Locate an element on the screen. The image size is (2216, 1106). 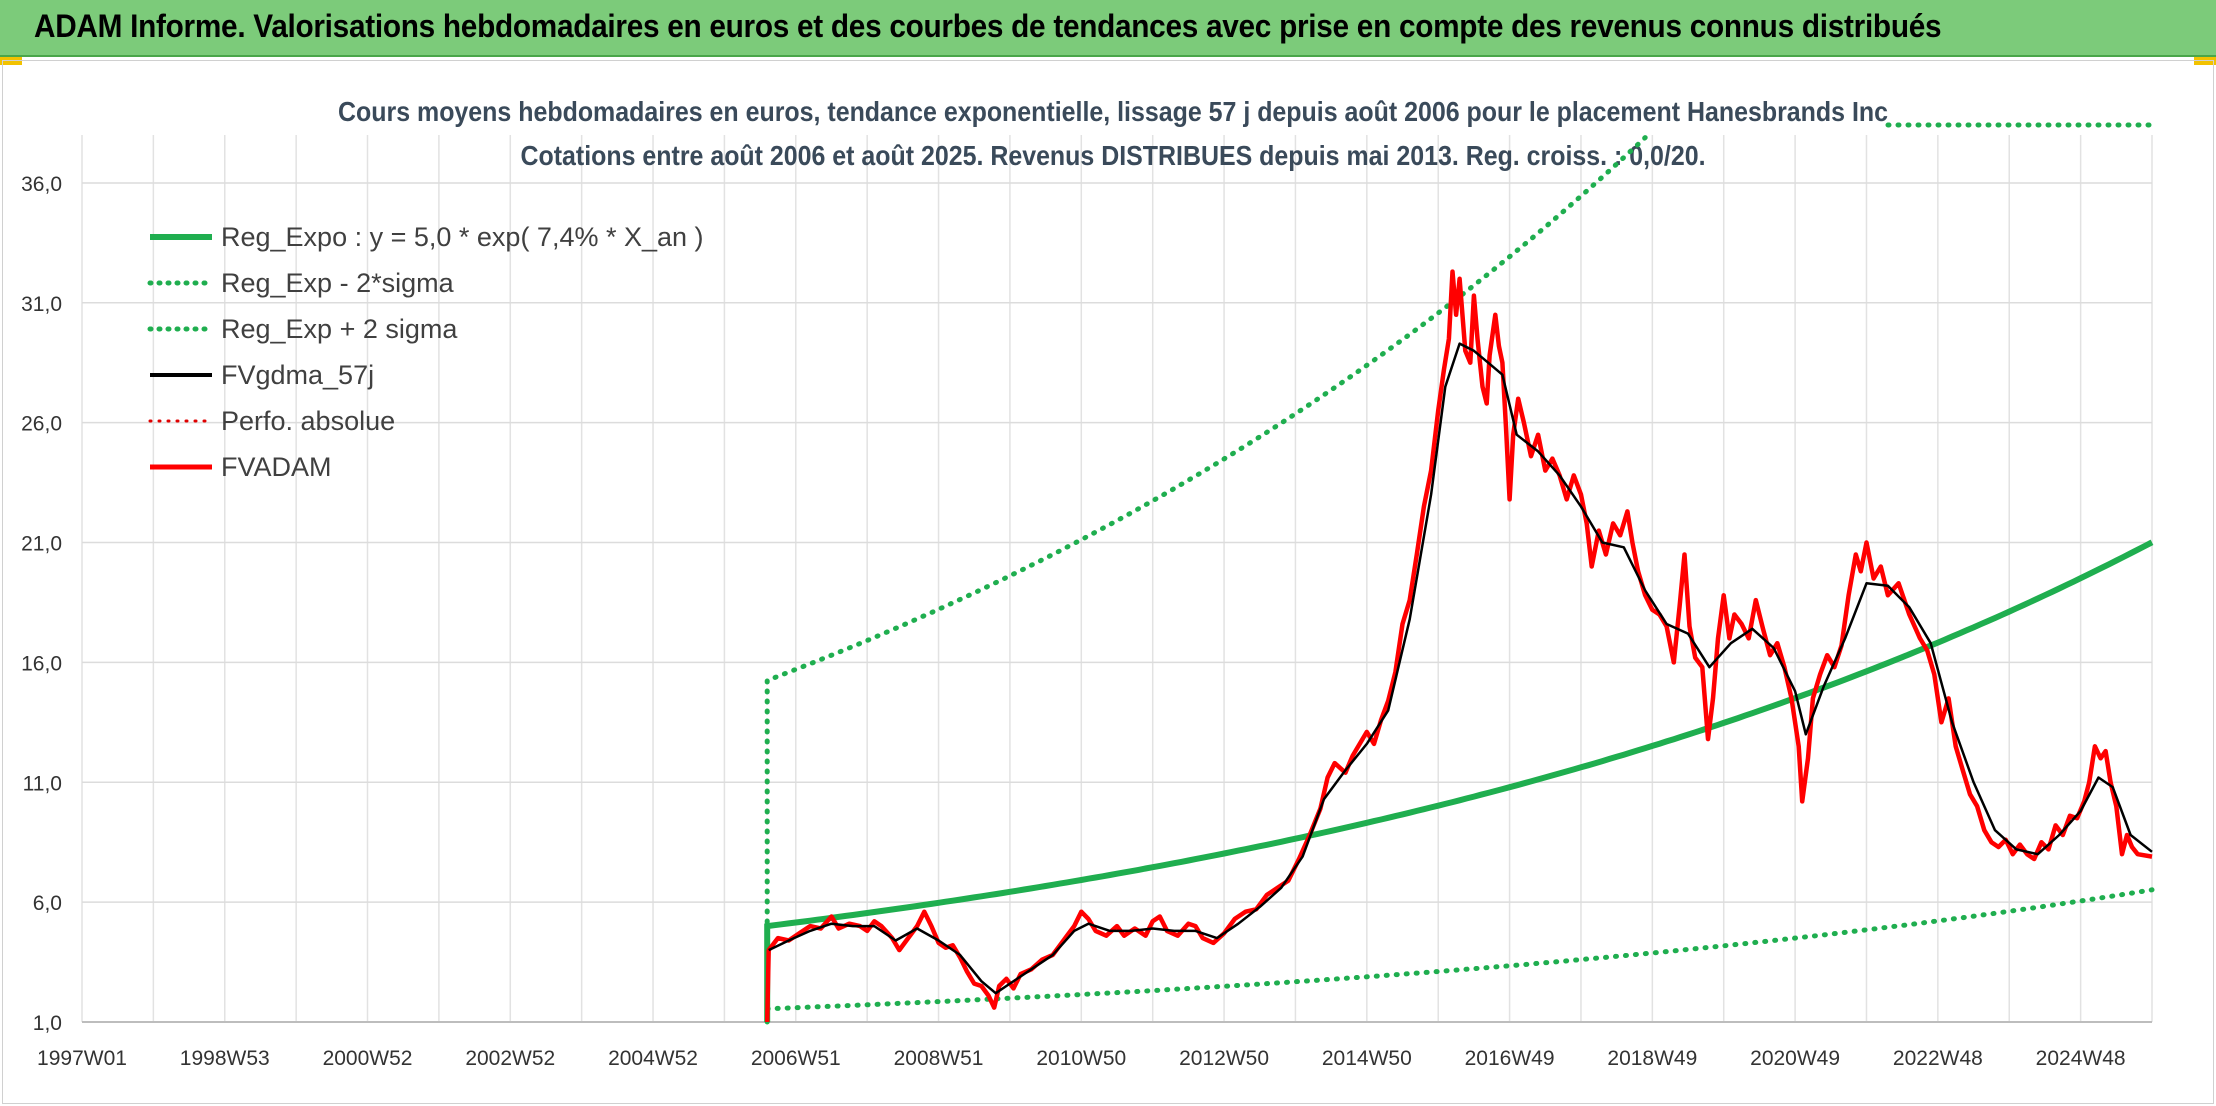
x-tick-label: 1997W01 is located at coordinates (82, 1058).